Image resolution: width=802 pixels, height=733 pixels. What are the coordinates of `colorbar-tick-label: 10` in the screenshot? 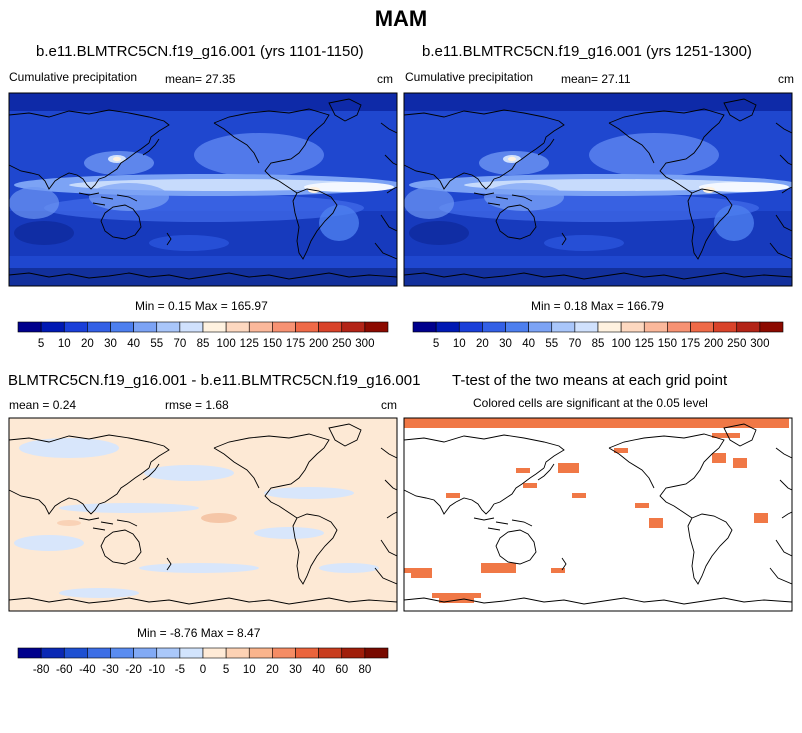 It's located at (64, 344).